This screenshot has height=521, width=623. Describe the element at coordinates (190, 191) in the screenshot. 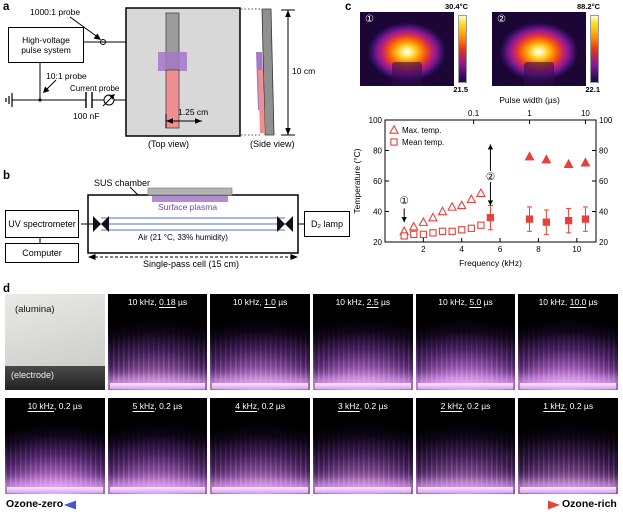

I see `top-electrode-bar` at that location.